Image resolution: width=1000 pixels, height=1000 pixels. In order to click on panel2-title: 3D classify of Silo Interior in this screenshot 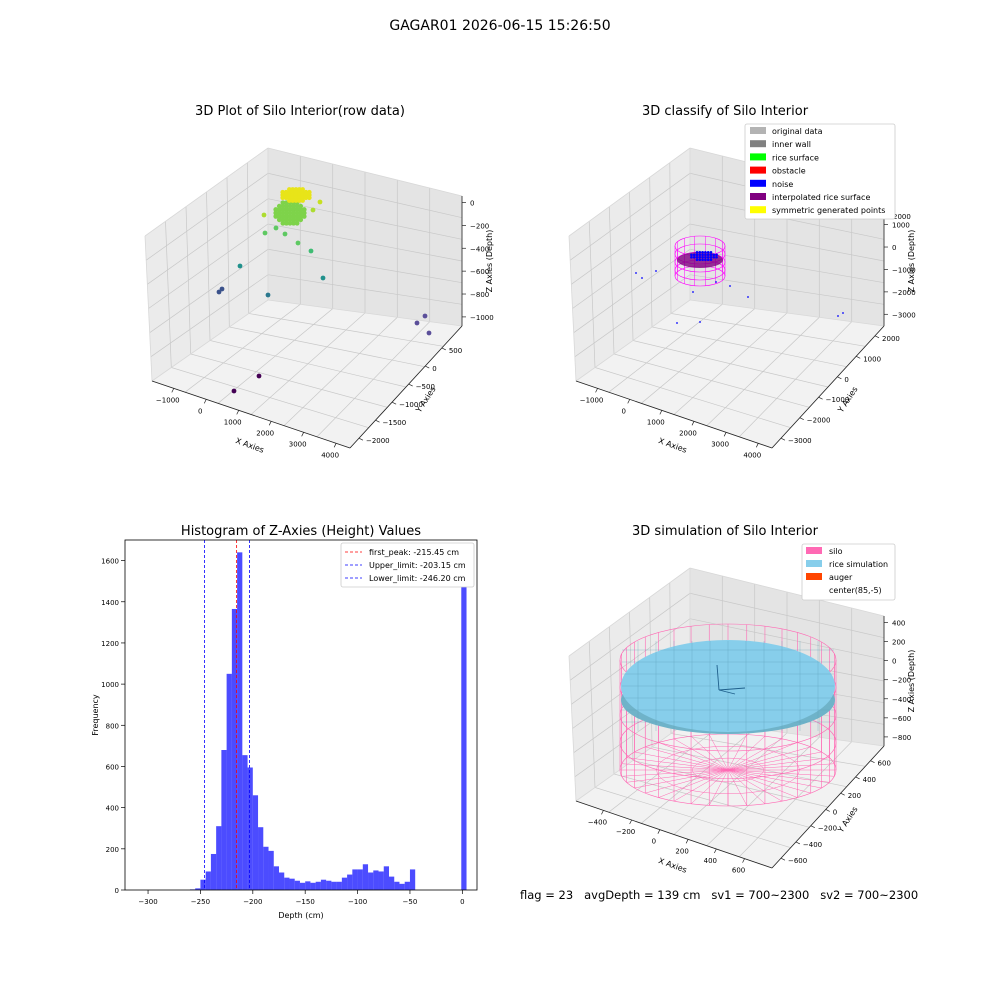, I will do `click(725, 111)`.